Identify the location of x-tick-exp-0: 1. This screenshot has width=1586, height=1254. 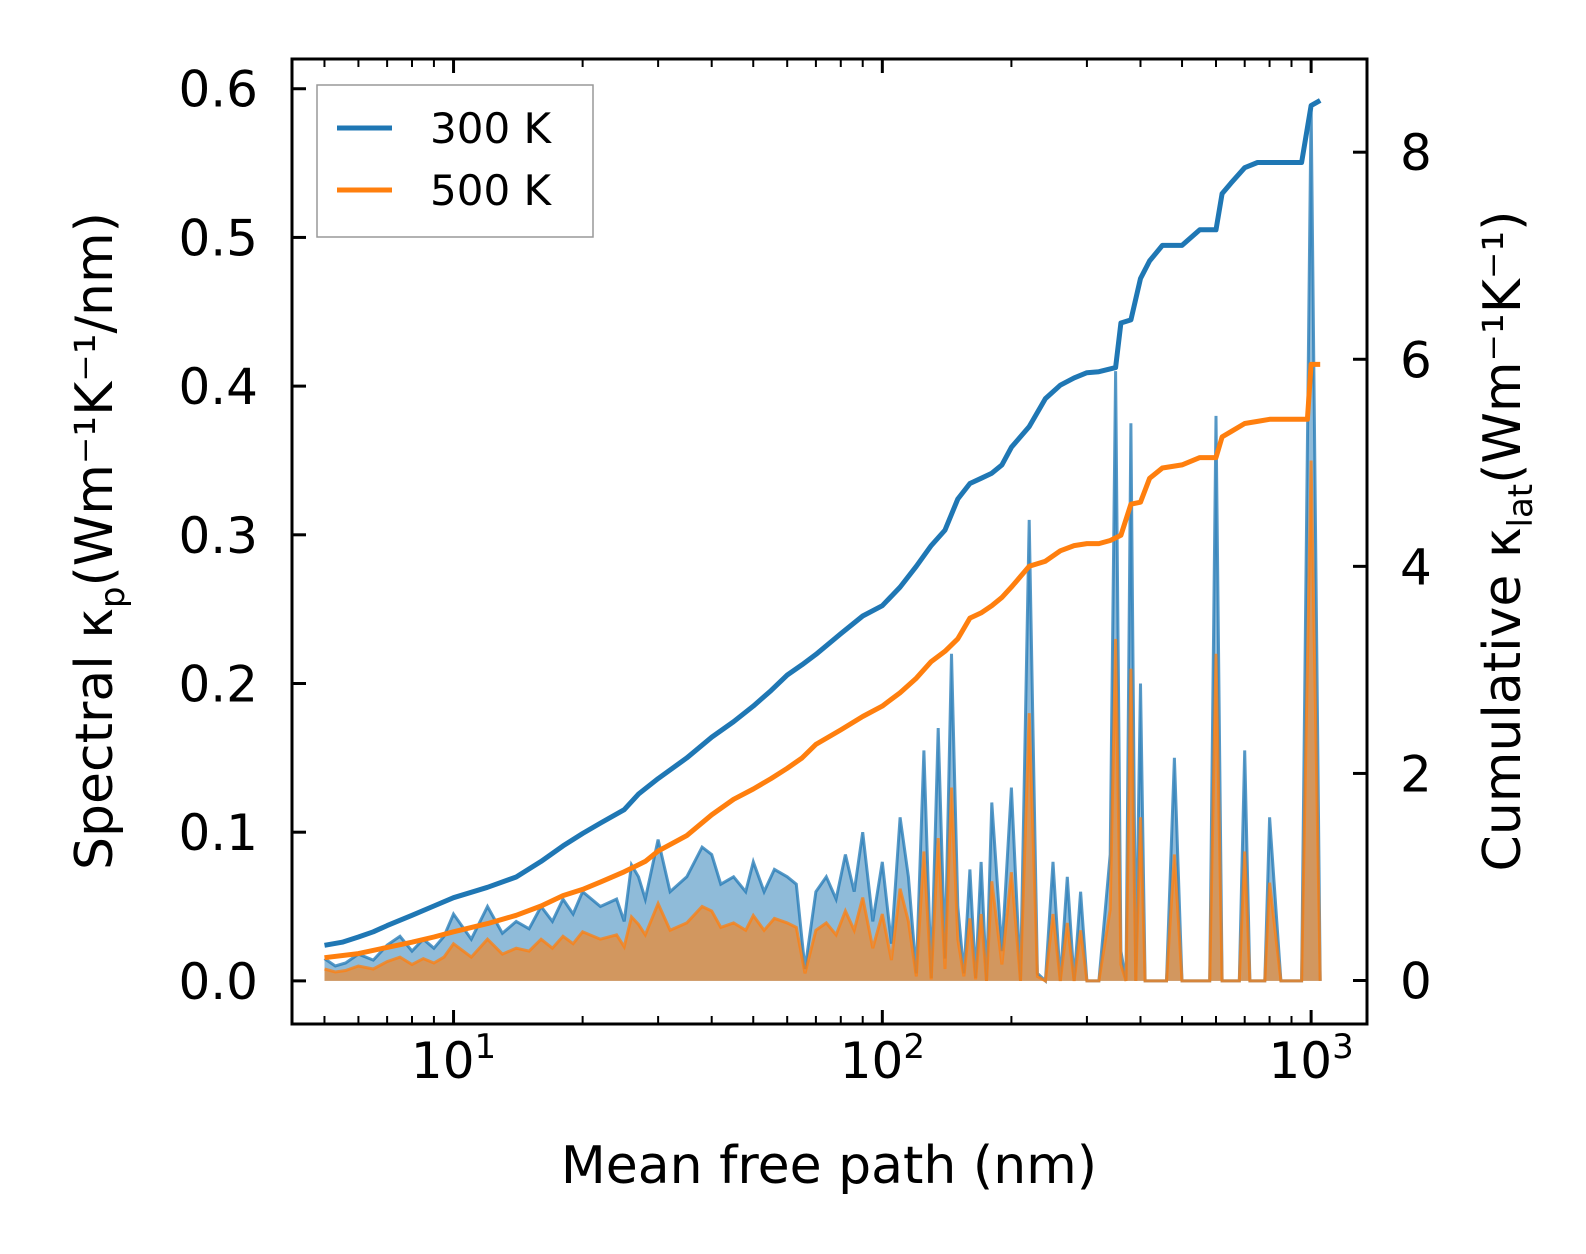
(486, 1047).